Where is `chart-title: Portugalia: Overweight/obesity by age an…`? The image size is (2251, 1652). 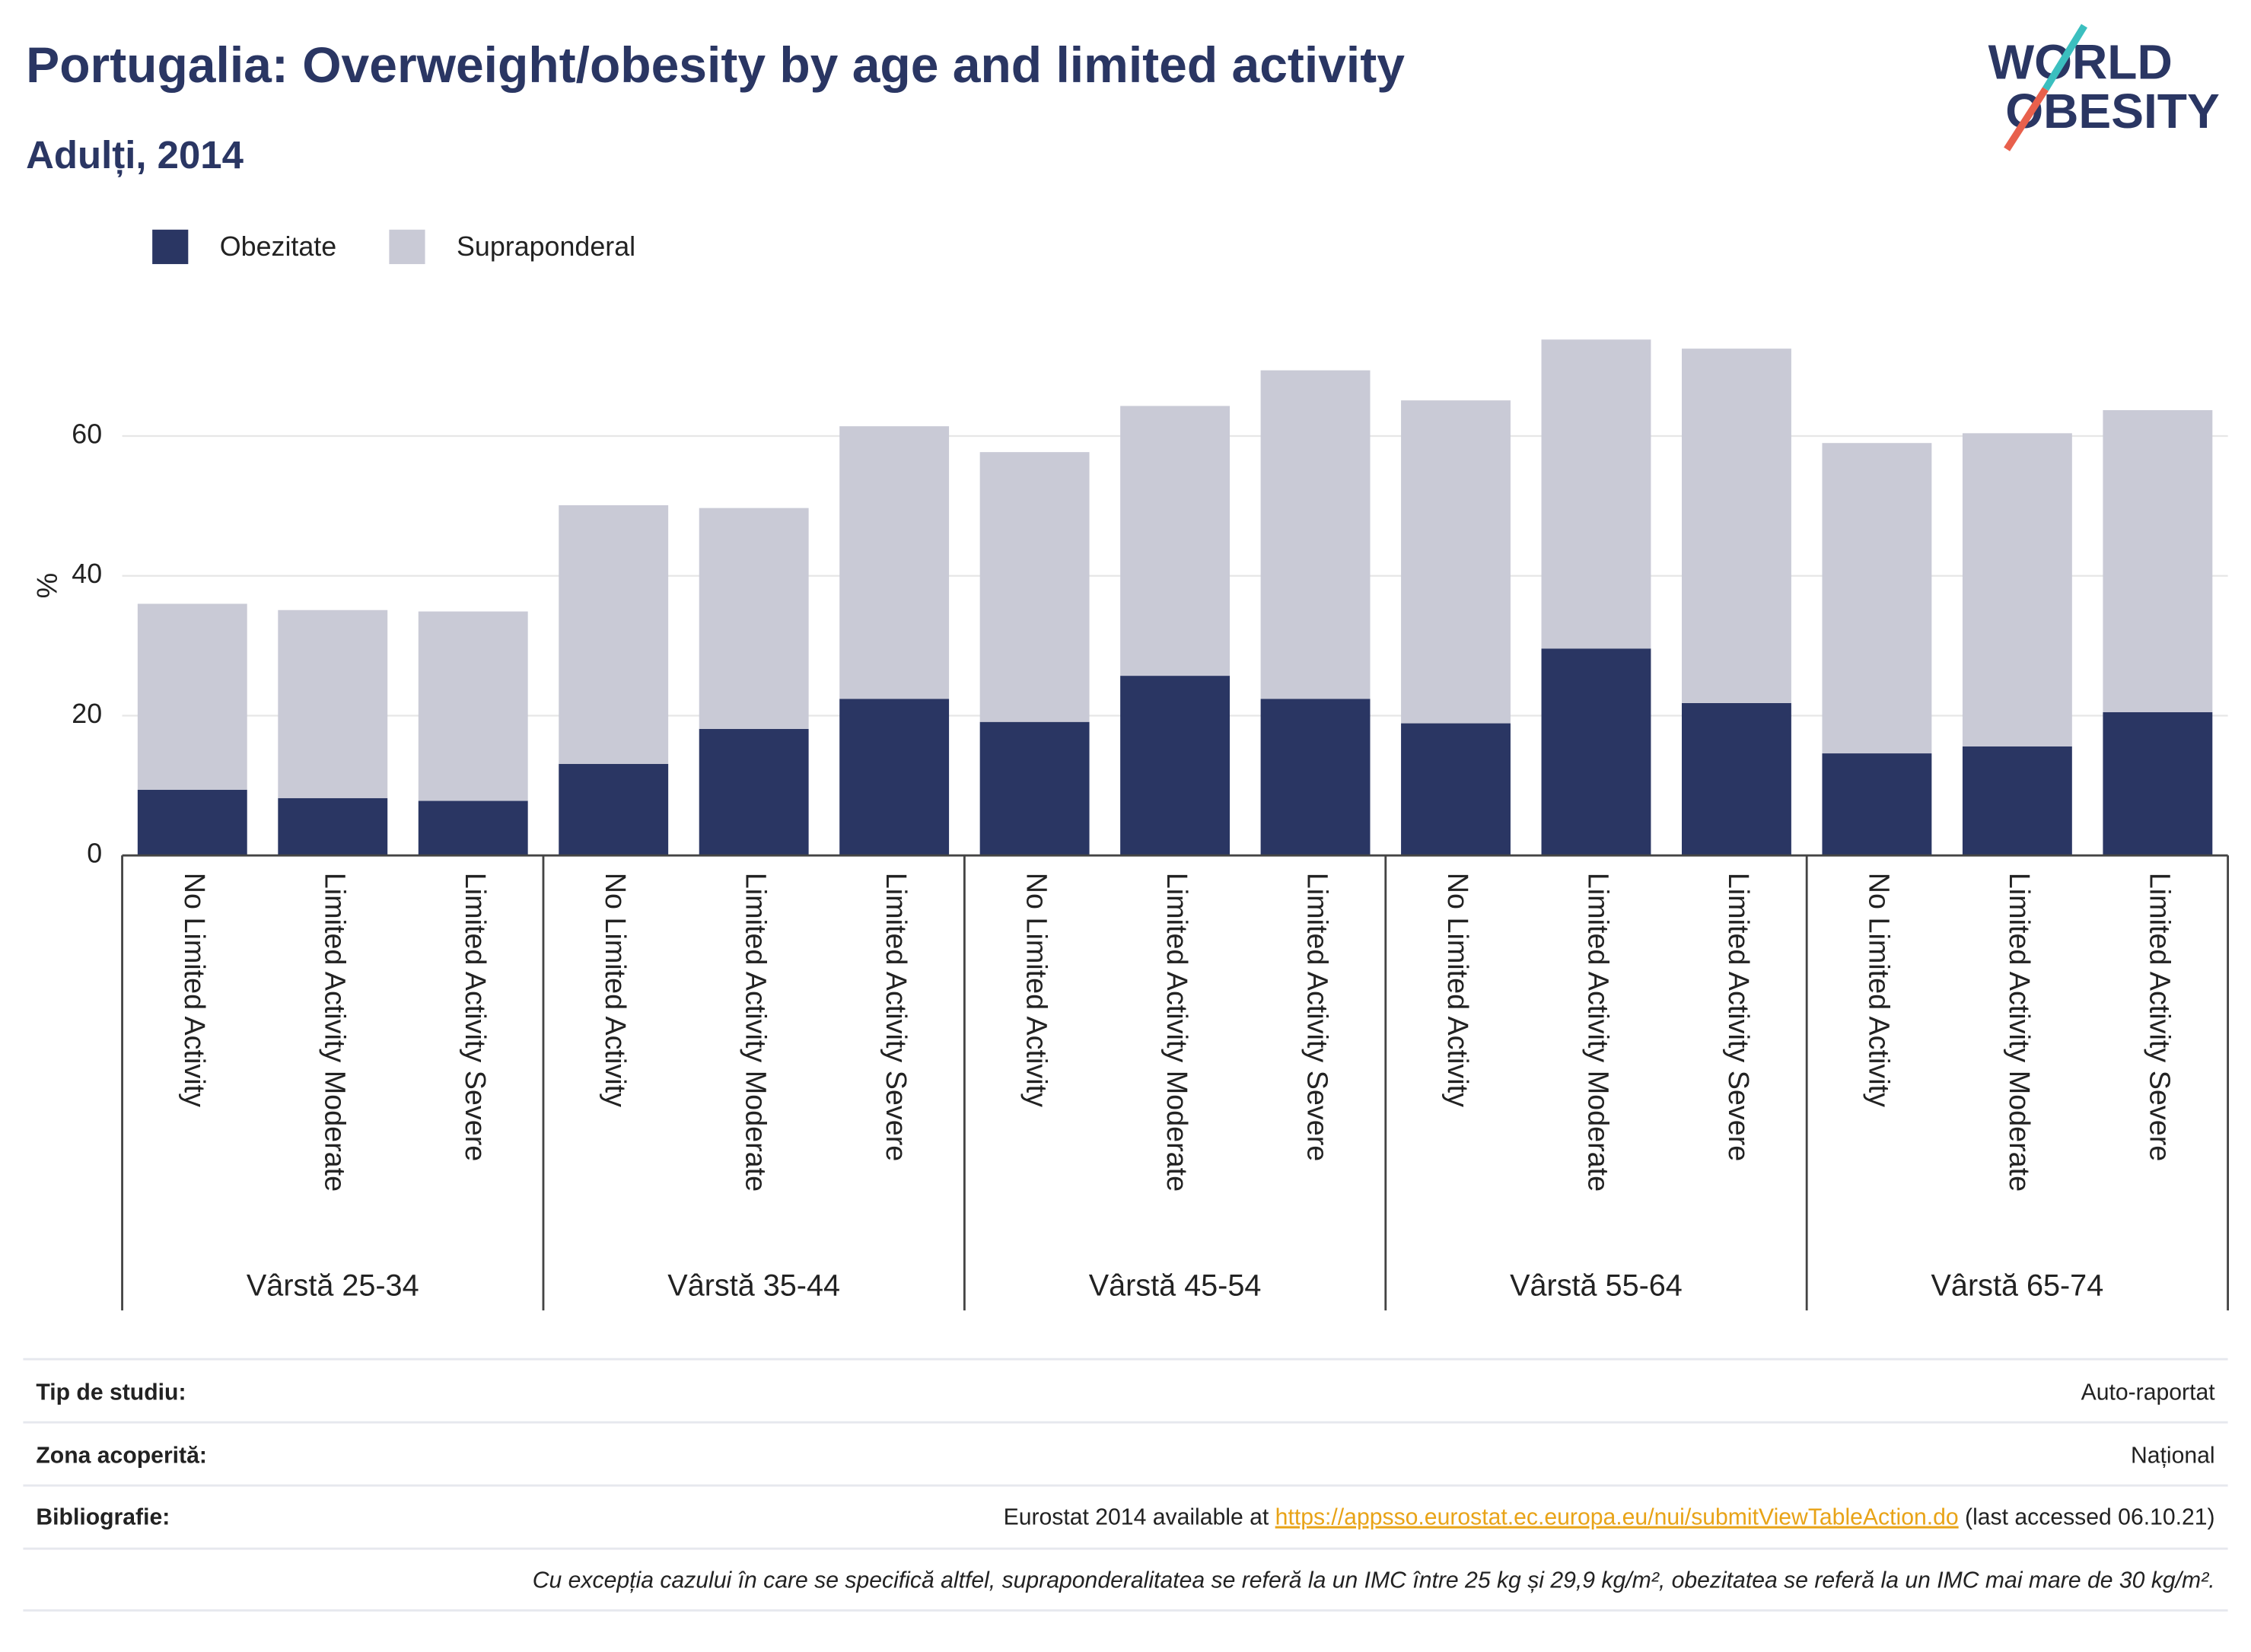
chart-title: Portugalia: Overweight/obesity by age an… is located at coordinates (715, 65).